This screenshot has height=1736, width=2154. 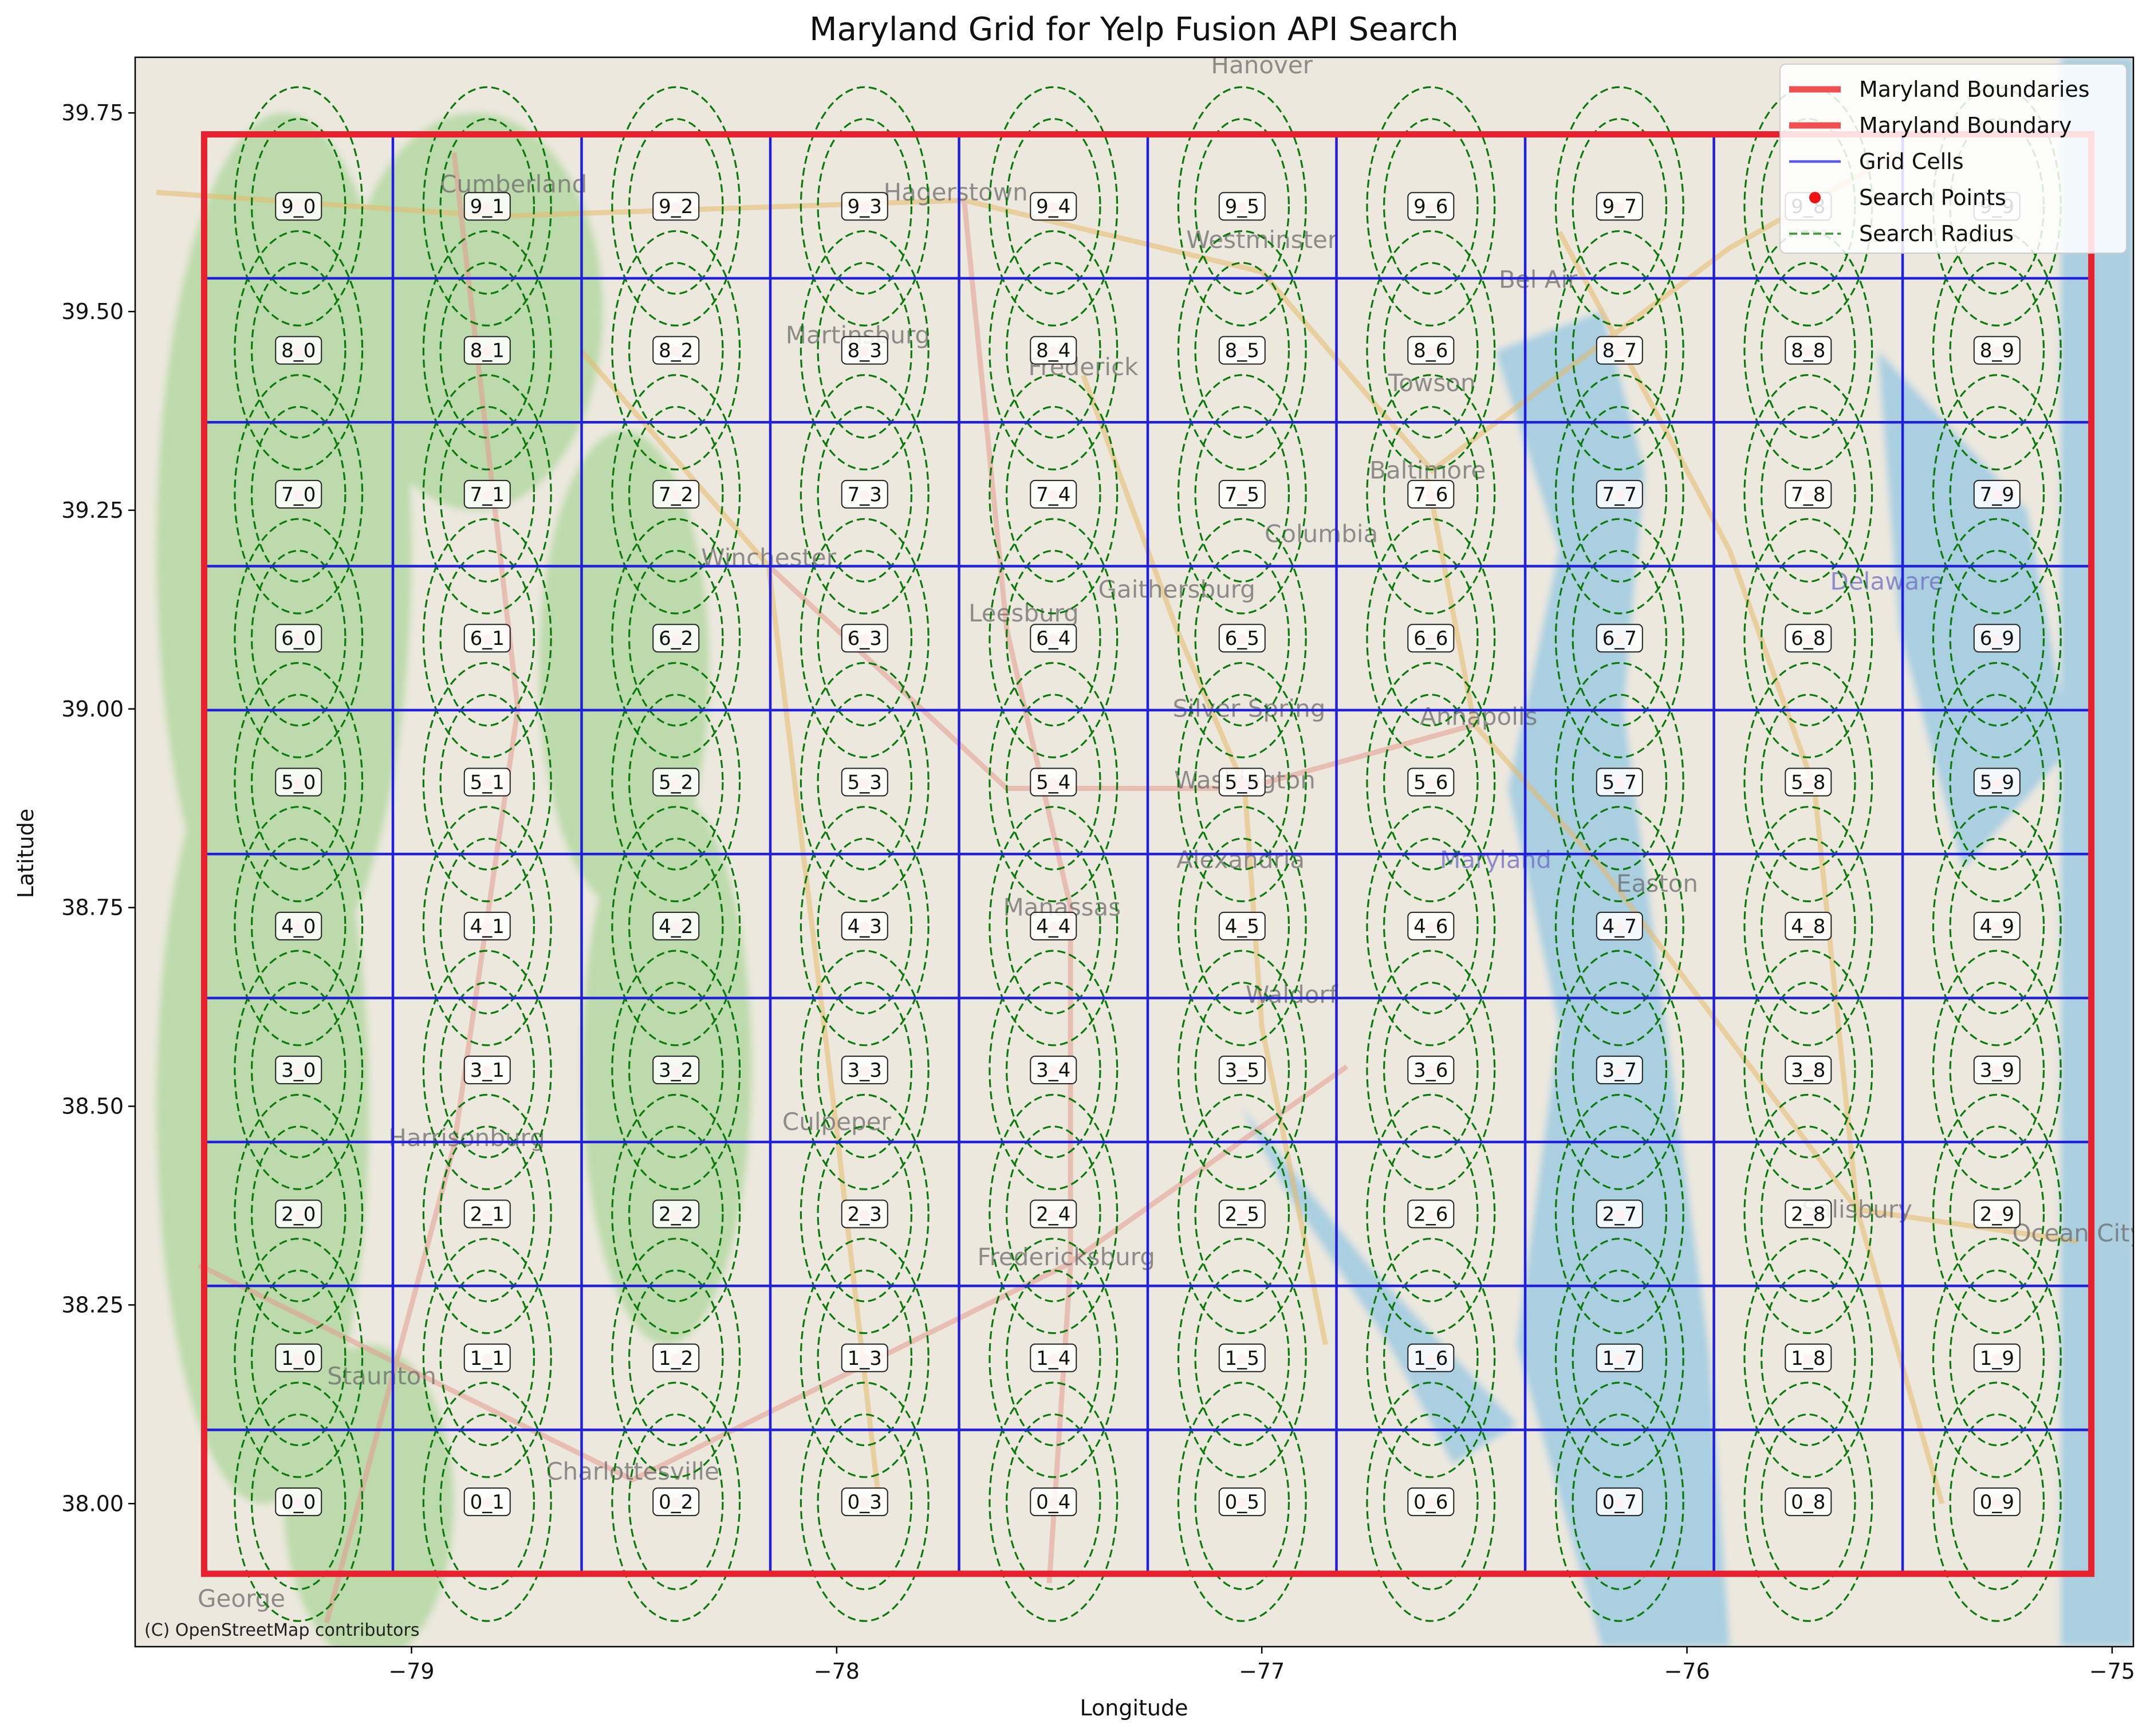 I want to click on cell-label-text: 7_8, so click(x=1808, y=494).